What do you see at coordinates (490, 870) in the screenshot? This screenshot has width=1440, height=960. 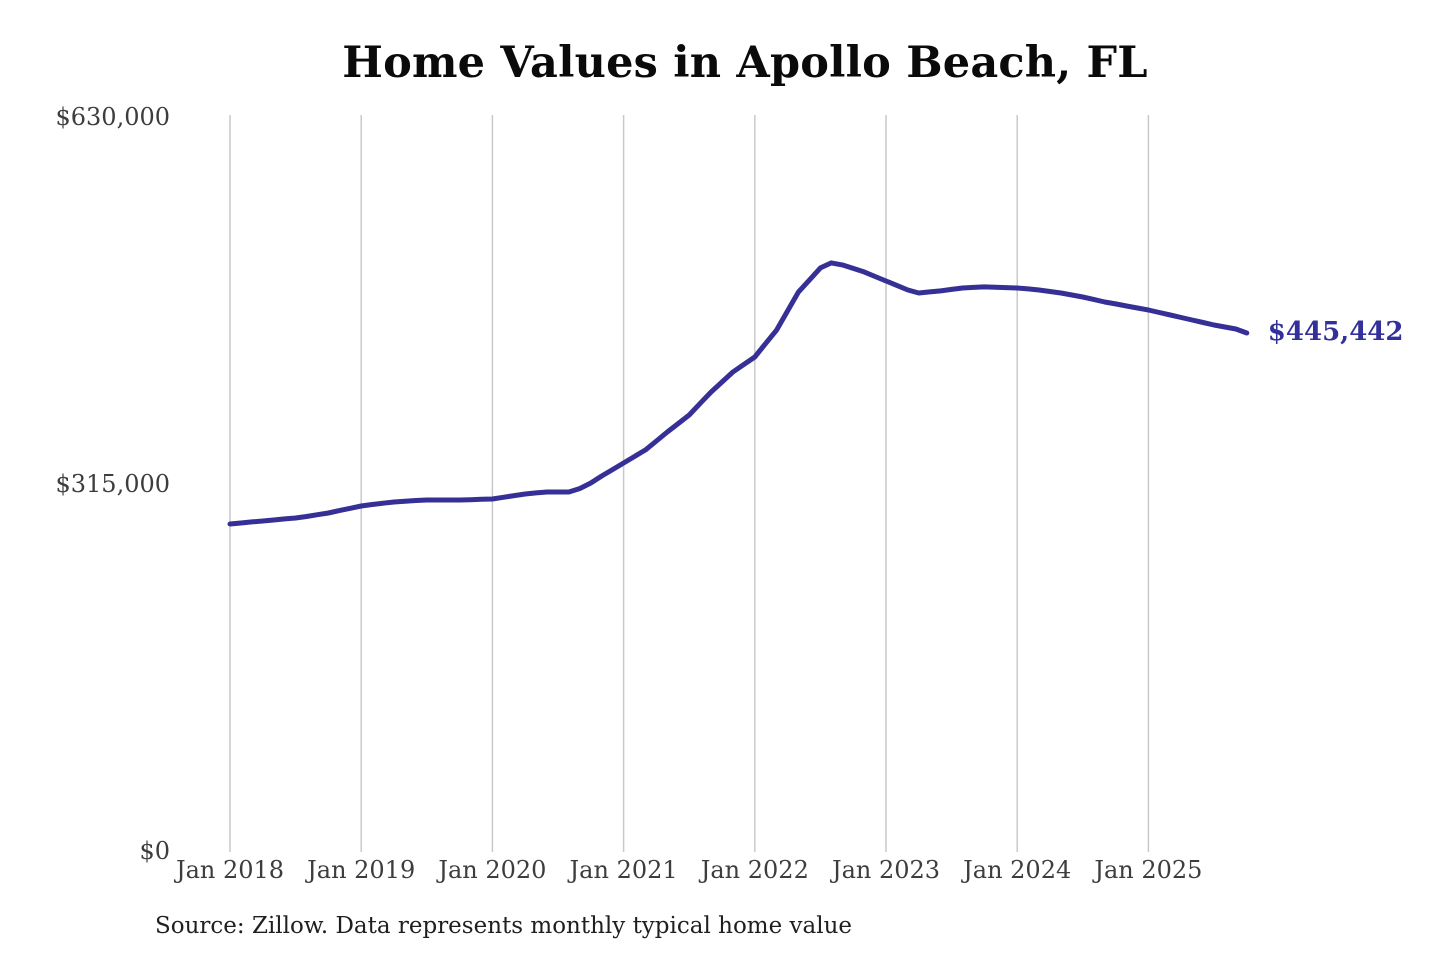 I see `x-axis-tick-label: Jan 2020` at bounding box center [490, 870].